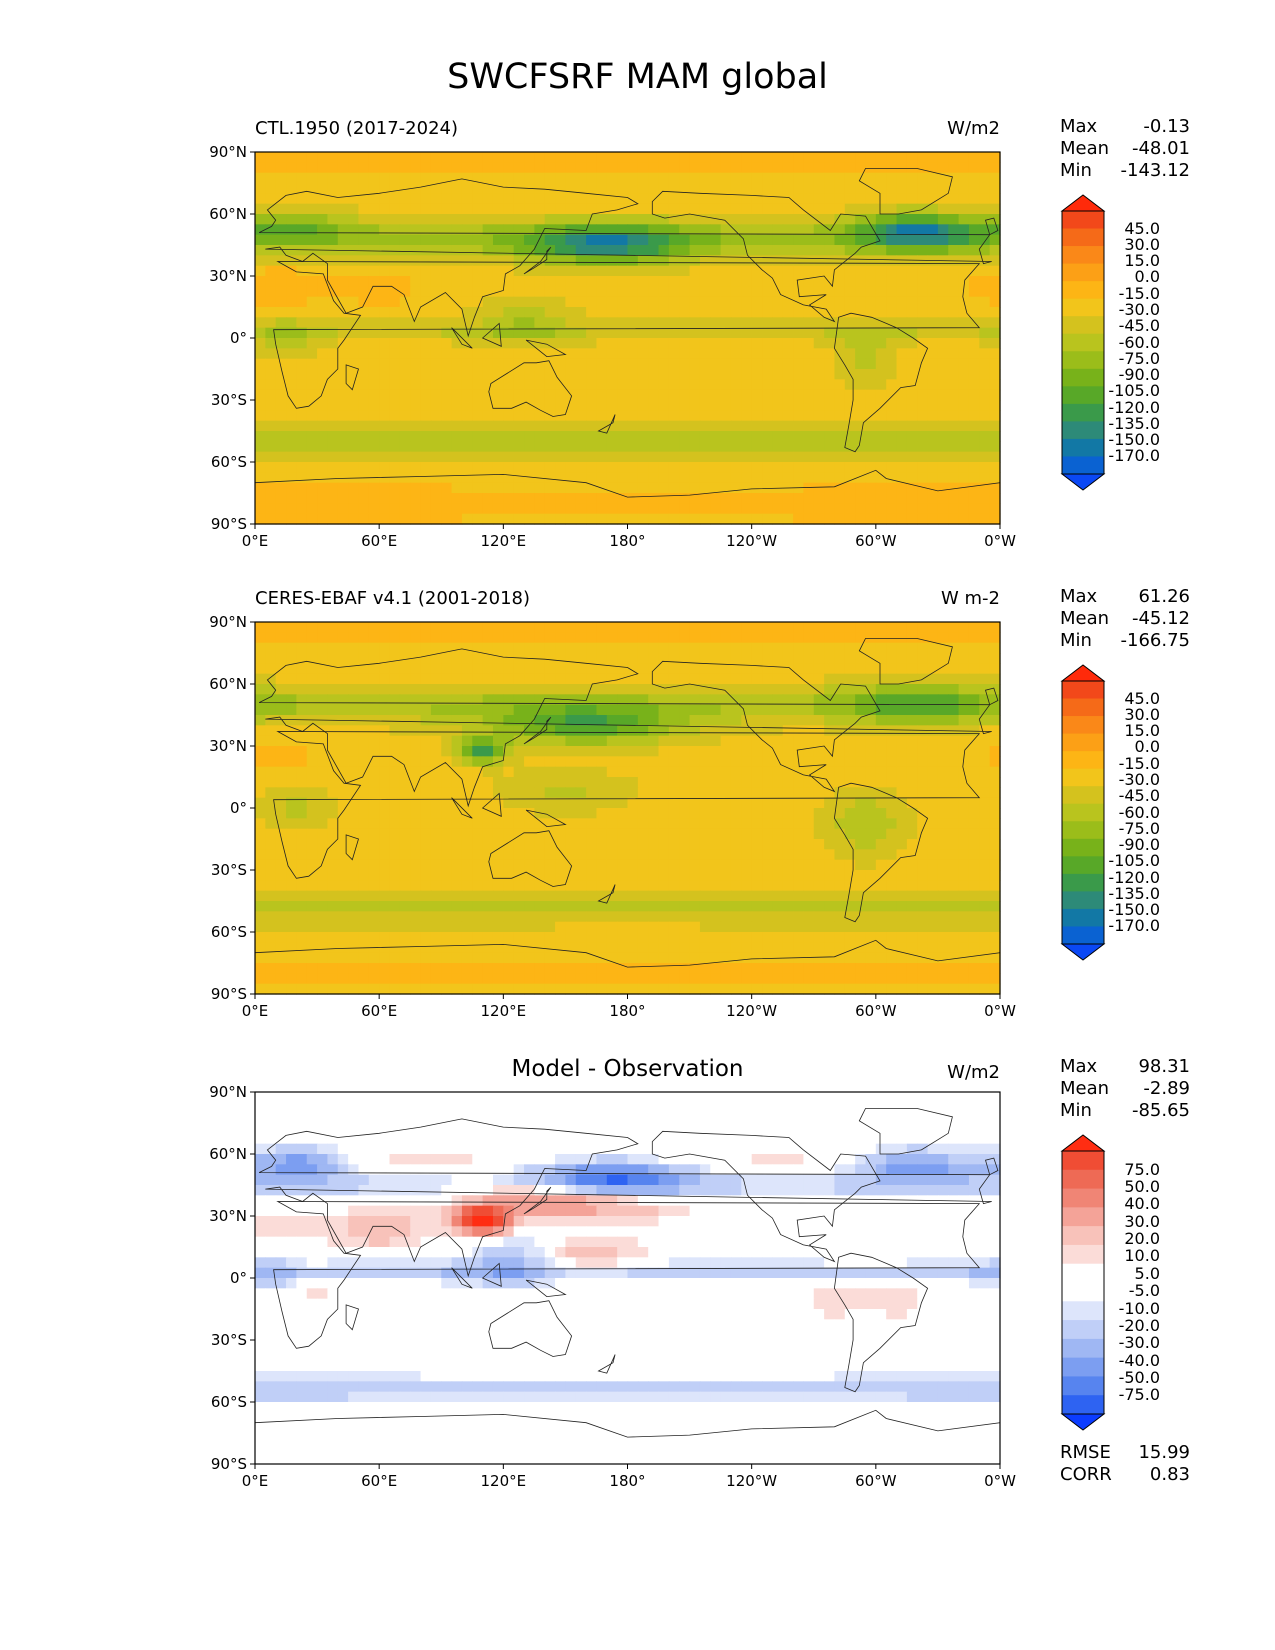 This screenshot has height=1650, width=1275. What do you see at coordinates (1164, 1066) in the screenshot?
I see `max-value: 98.31` at bounding box center [1164, 1066].